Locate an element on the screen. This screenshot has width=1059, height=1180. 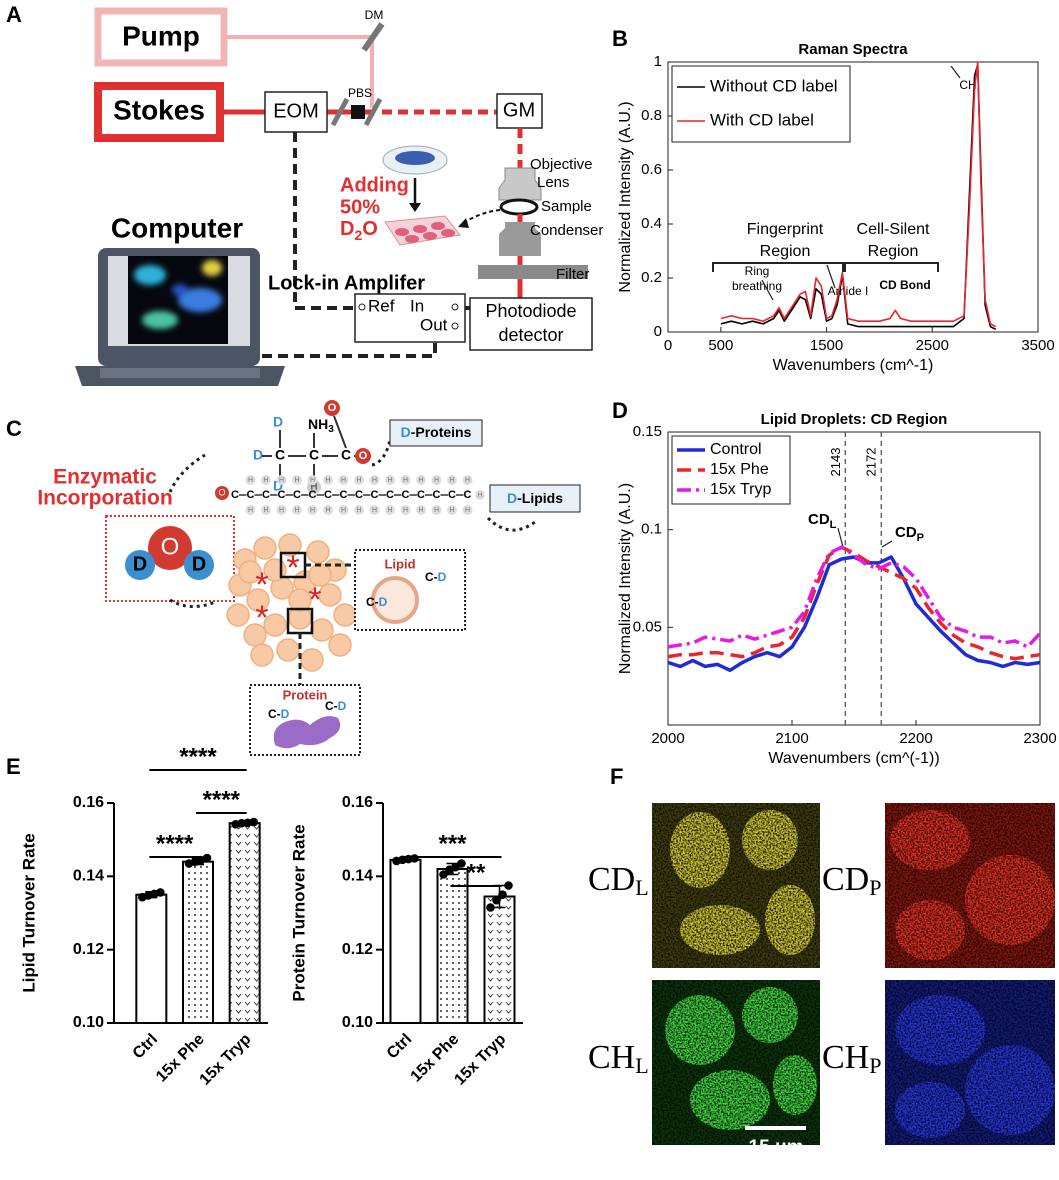
in-label: In is located at coordinates (417, 305).